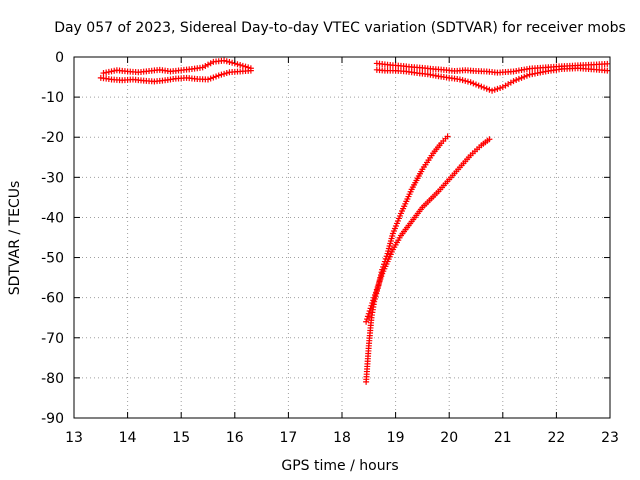  I want to click on x-tick-label: 18, so click(342, 438).